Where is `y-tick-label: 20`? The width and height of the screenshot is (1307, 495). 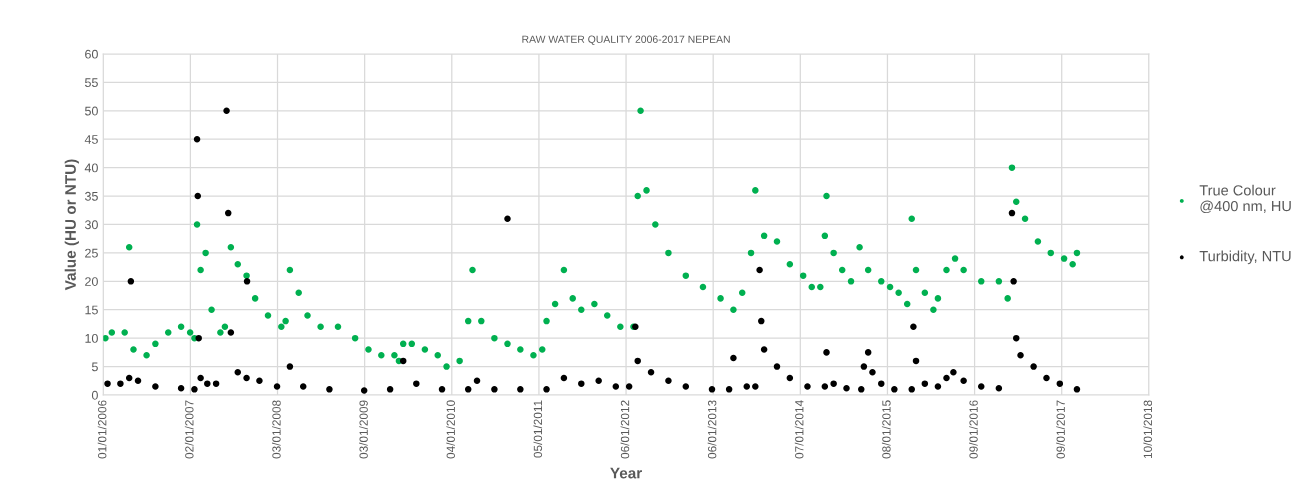 y-tick-label: 20 is located at coordinates (91, 281).